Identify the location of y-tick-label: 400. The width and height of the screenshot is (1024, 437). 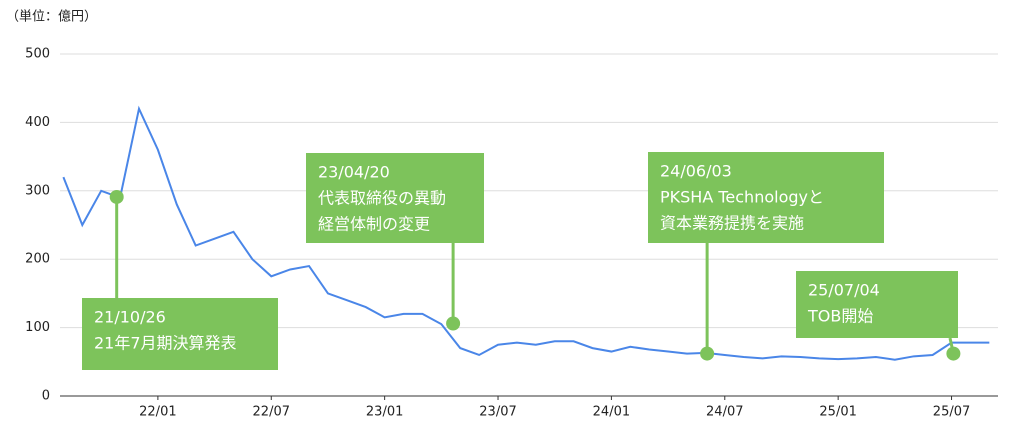
(37, 122).